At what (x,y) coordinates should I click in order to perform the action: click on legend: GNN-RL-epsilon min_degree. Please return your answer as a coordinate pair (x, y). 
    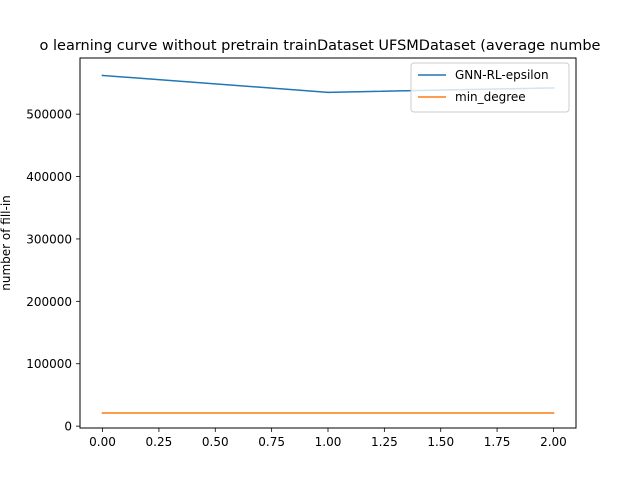
    Looking at the image, I should click on (490, 87).